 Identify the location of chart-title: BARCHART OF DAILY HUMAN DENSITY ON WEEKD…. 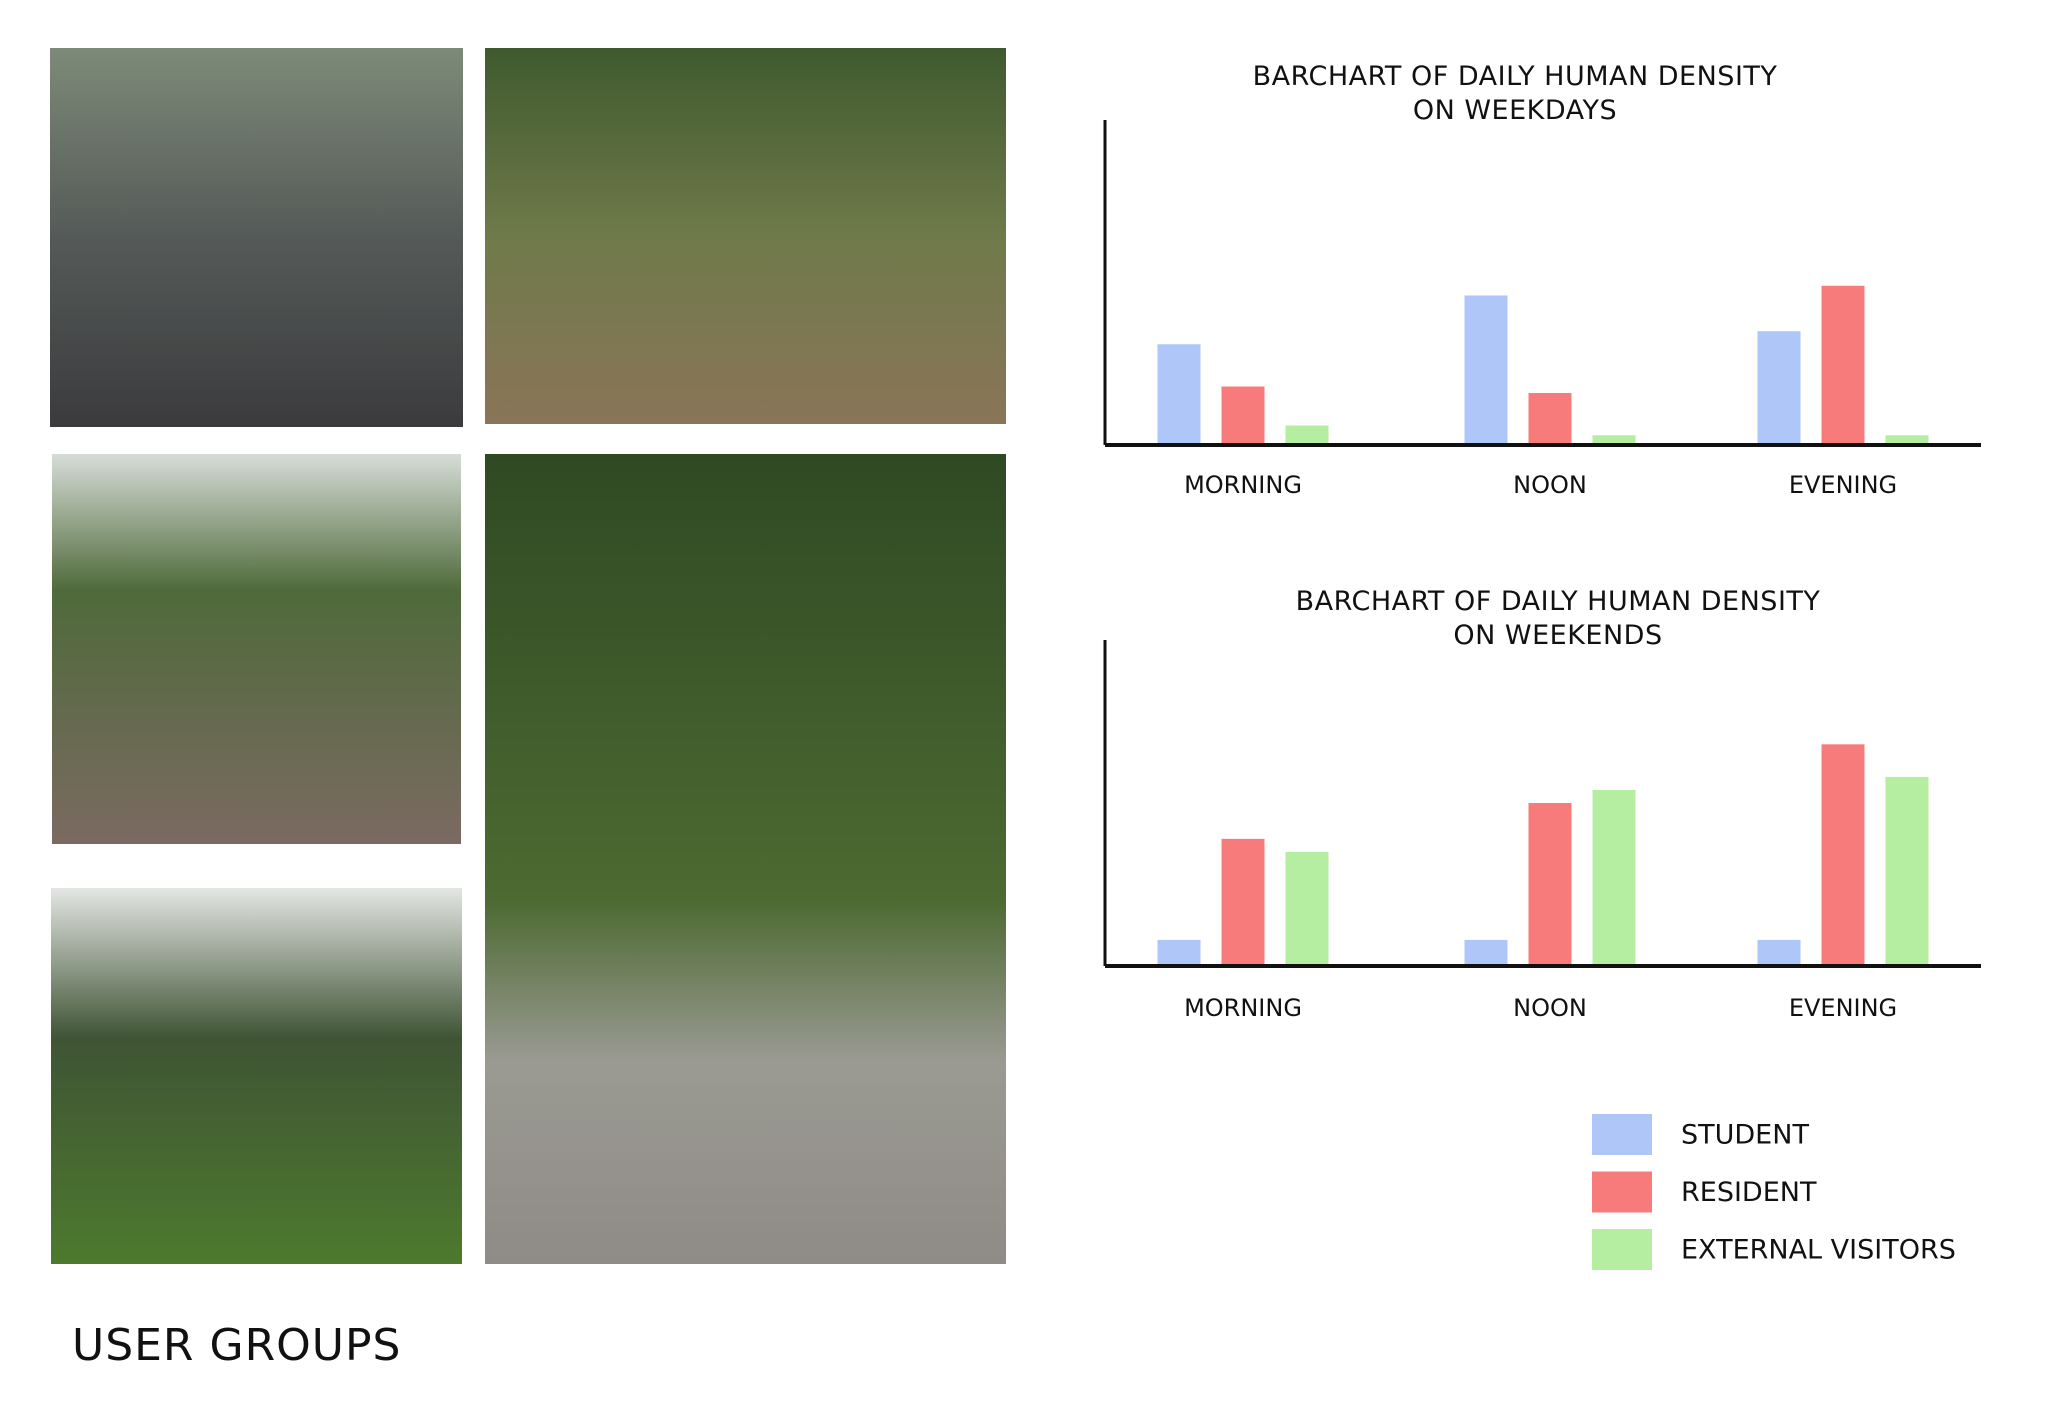
(1515, 93).